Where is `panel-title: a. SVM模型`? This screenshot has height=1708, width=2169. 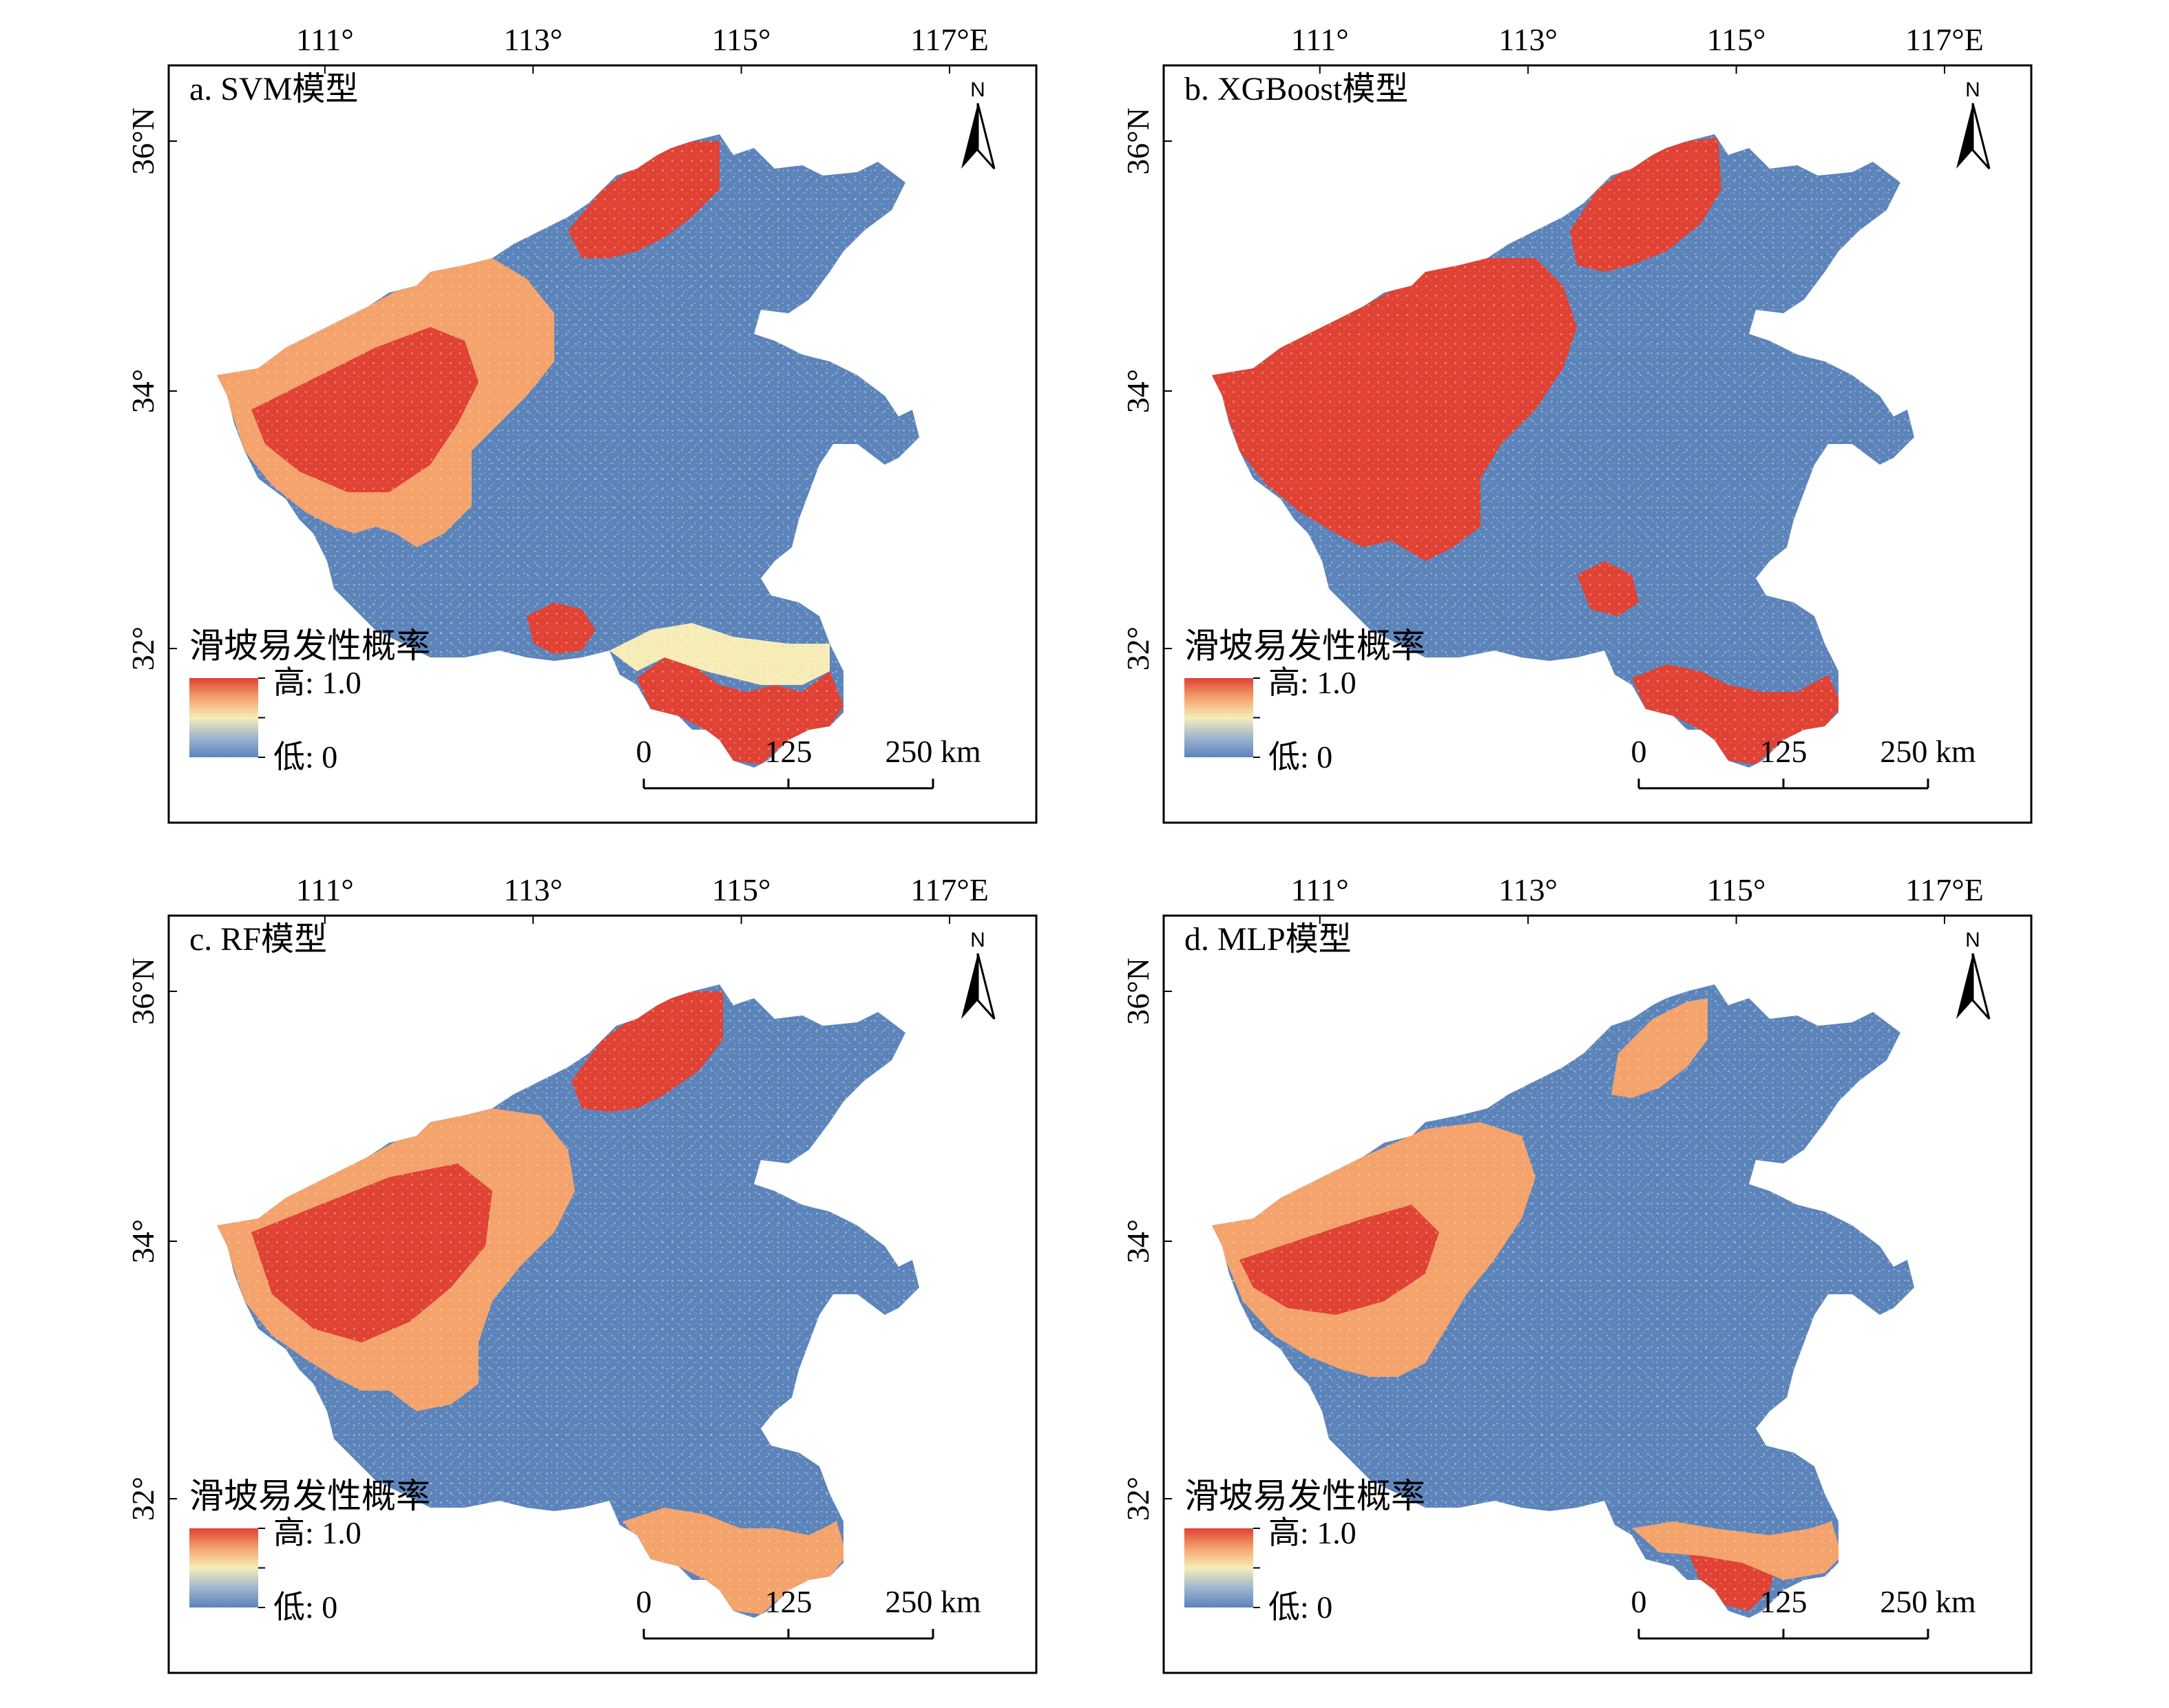 panel-title: a. SVM模型 is located at coordinates (273, 89).